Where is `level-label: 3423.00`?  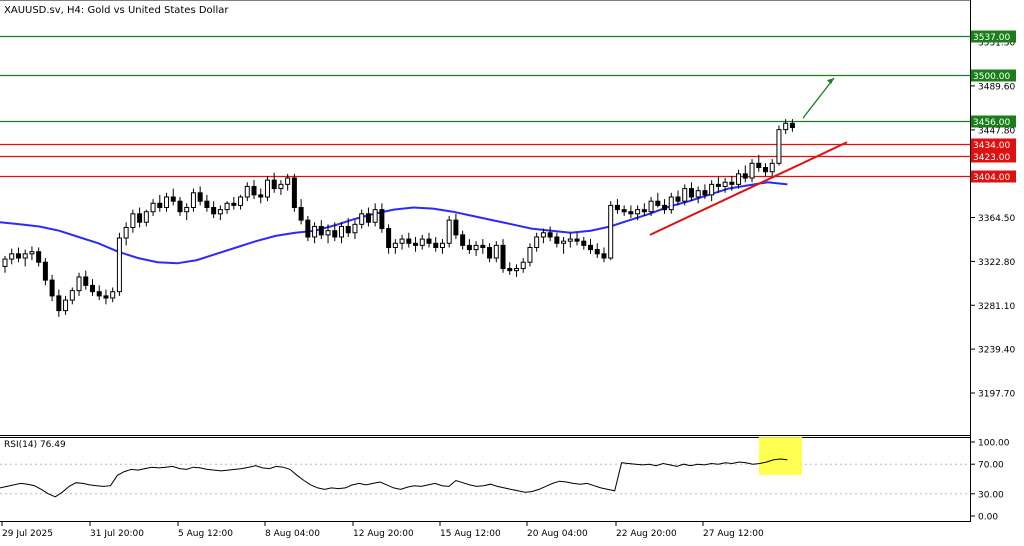
level-label: 3423.00 is located at coordinates (991, 158).